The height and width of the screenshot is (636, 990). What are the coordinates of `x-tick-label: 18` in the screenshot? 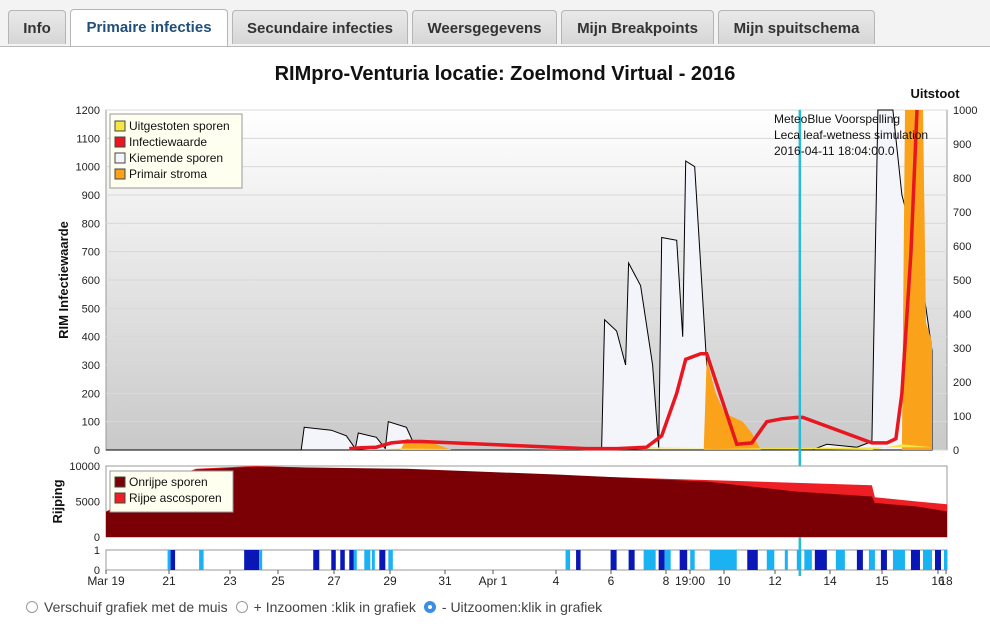 It's located at (946, 581).